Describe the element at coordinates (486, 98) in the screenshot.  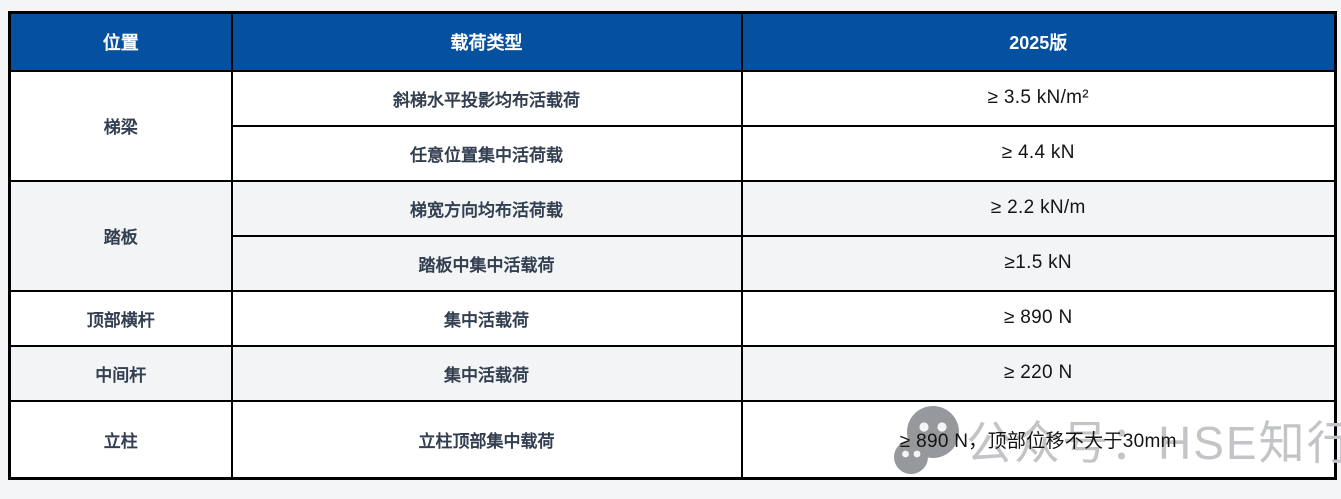
I see `cell-load-type: 斜梯水平投影均布活载荷` at that location.